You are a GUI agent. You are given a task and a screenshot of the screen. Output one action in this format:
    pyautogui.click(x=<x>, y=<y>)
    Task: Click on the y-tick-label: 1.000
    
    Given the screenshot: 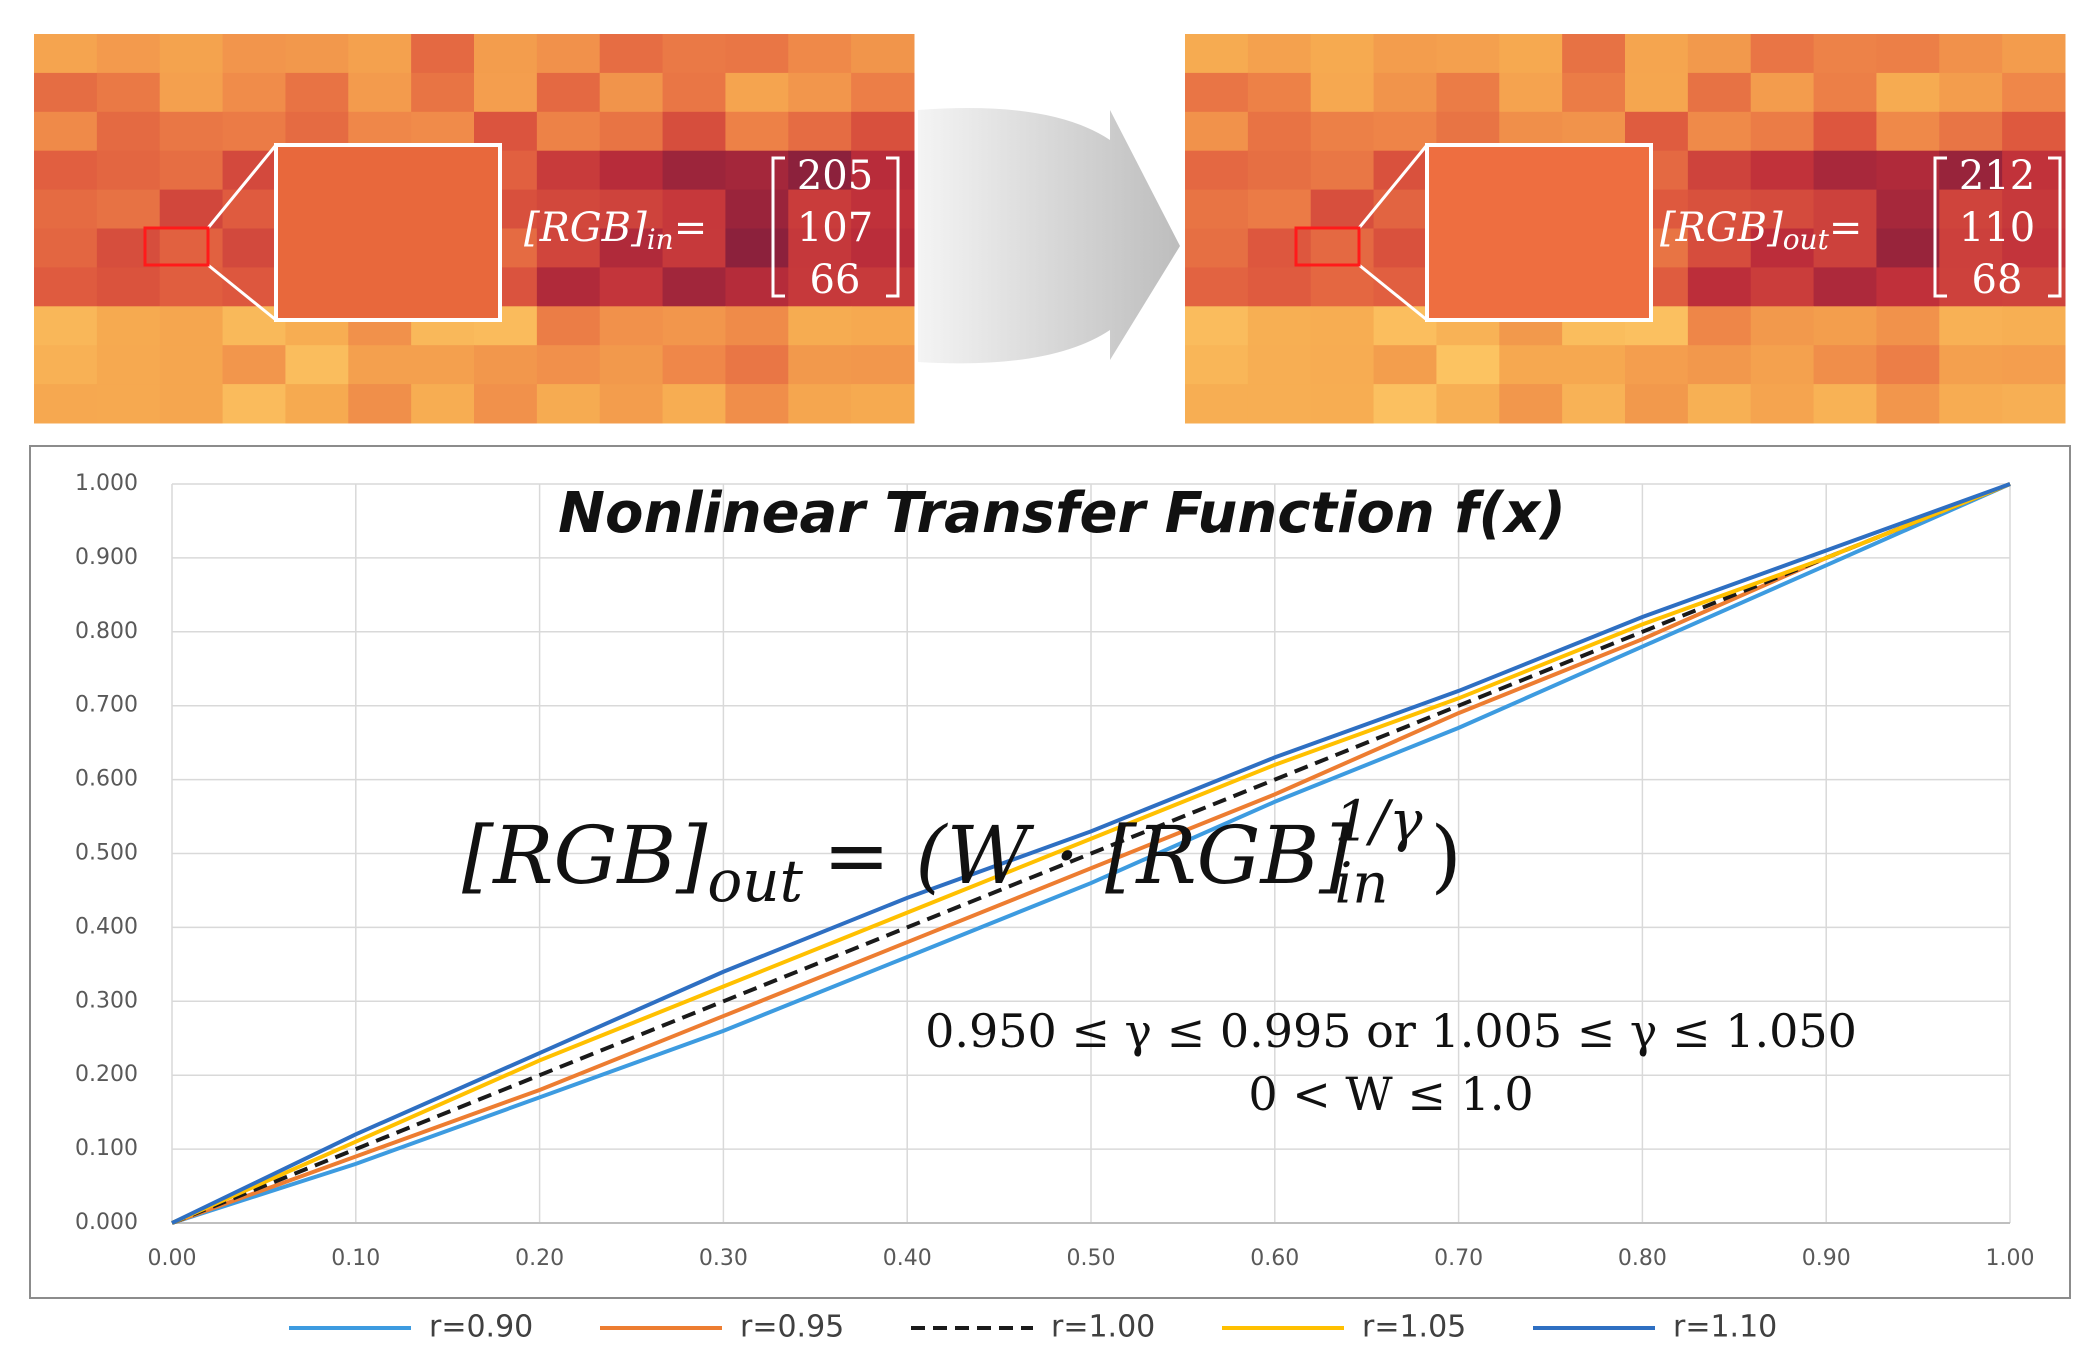 What is the action you would take?
    pyautogui.click(x=106, y=483)
    